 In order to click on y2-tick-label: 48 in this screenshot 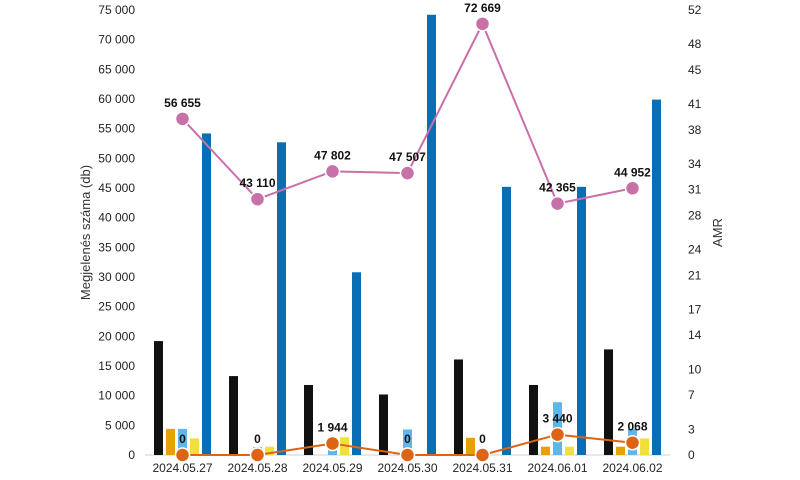, I will do `click(695, 44)`.